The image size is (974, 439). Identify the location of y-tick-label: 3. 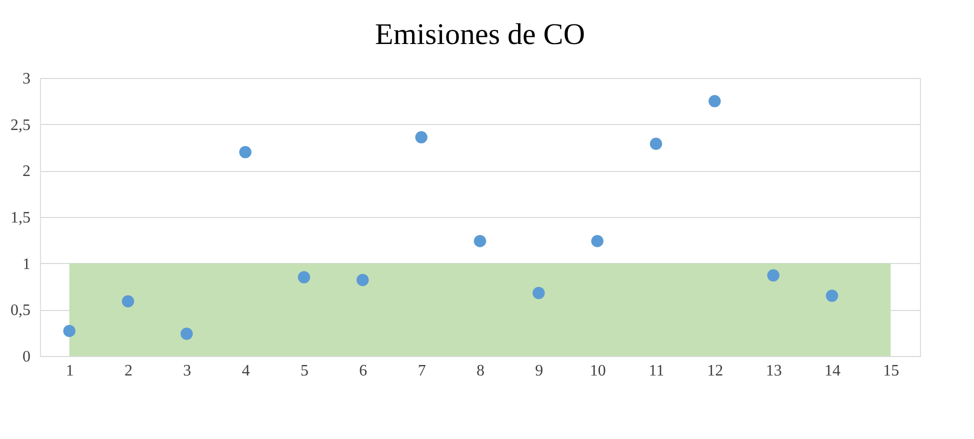
(26, 79).